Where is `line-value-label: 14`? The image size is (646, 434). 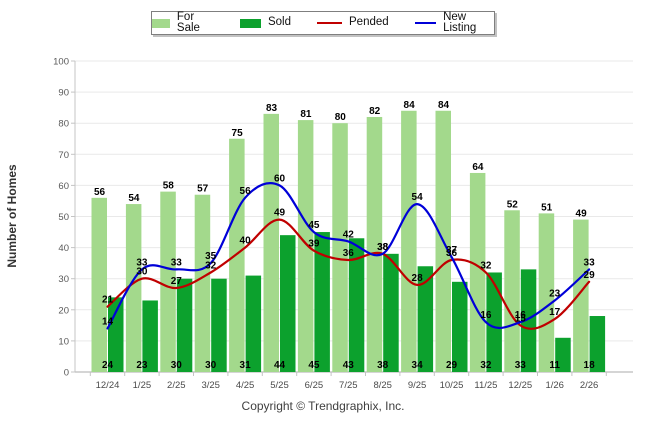
line-value-label: 14 is located at coordinates (108, 321).